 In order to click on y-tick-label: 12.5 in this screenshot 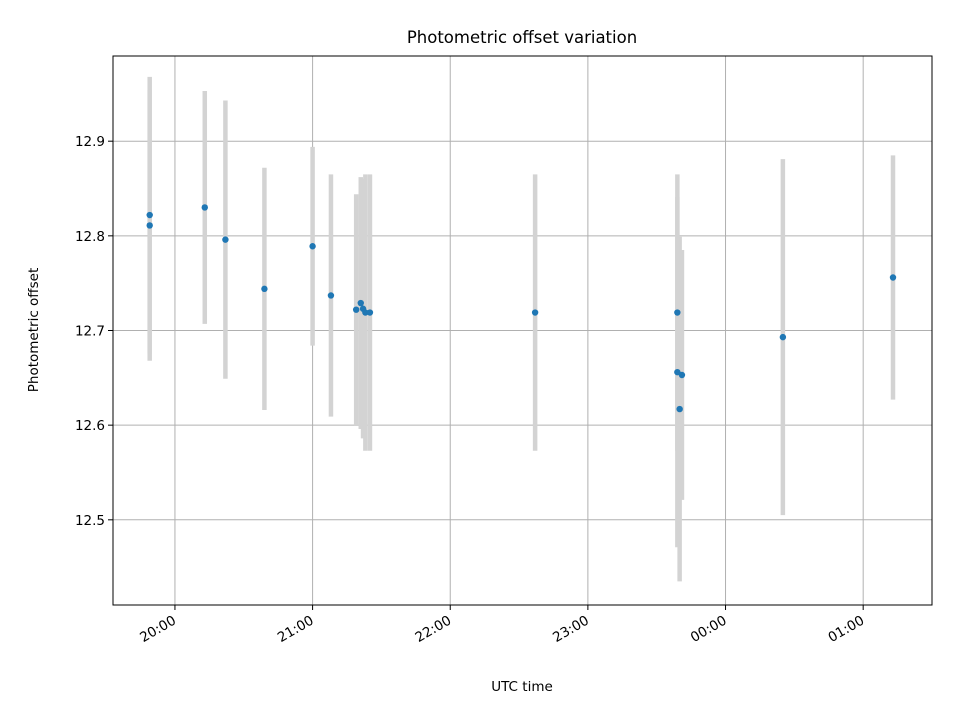, I will do `click(90, 521)`.